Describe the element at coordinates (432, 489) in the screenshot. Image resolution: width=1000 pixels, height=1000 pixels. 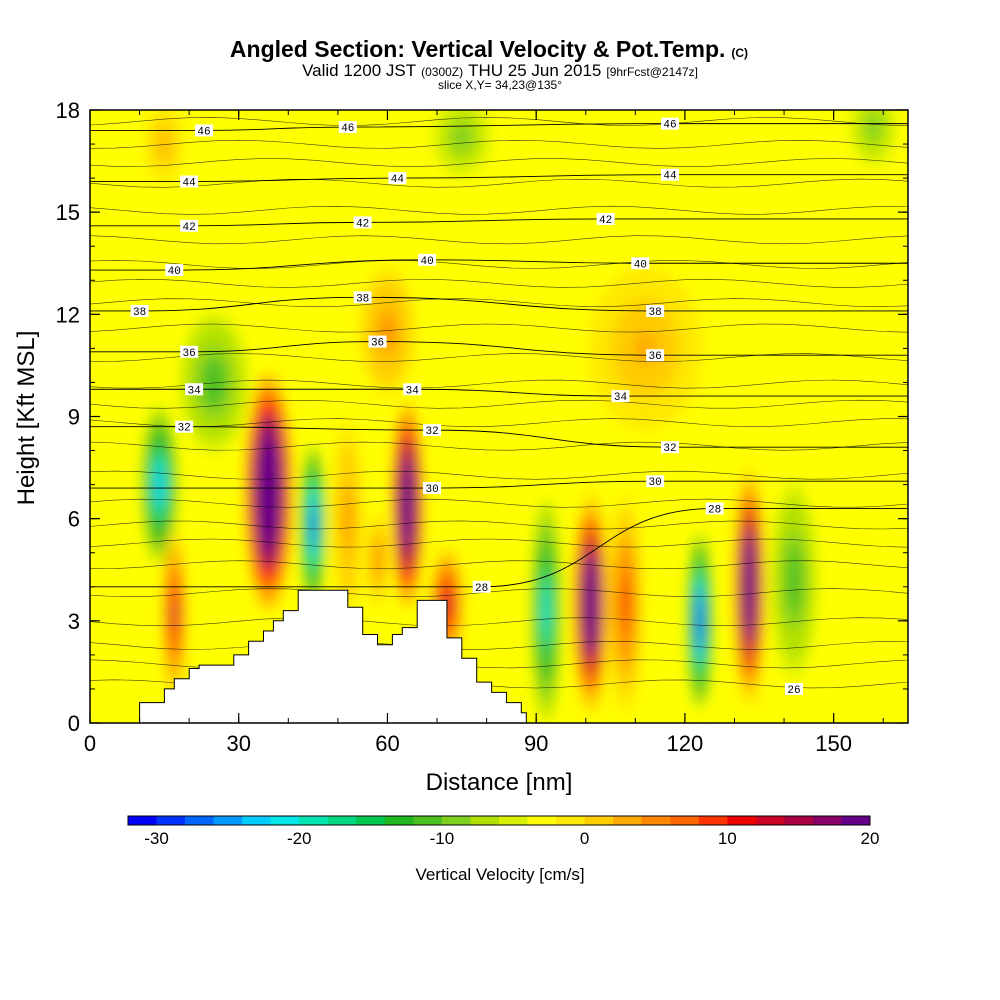
I see `theta-label: 30` at that location.